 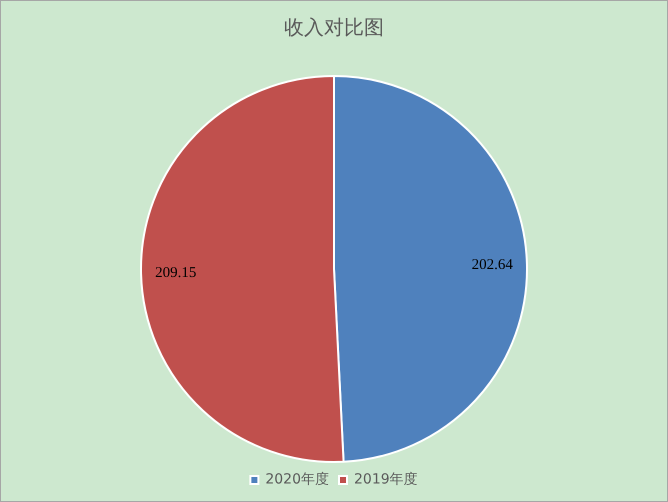 What do you see at coordinates (334, 27) in the screenshot?
I see `chart-title: 收入对比图` at bounding box center [334, 27].